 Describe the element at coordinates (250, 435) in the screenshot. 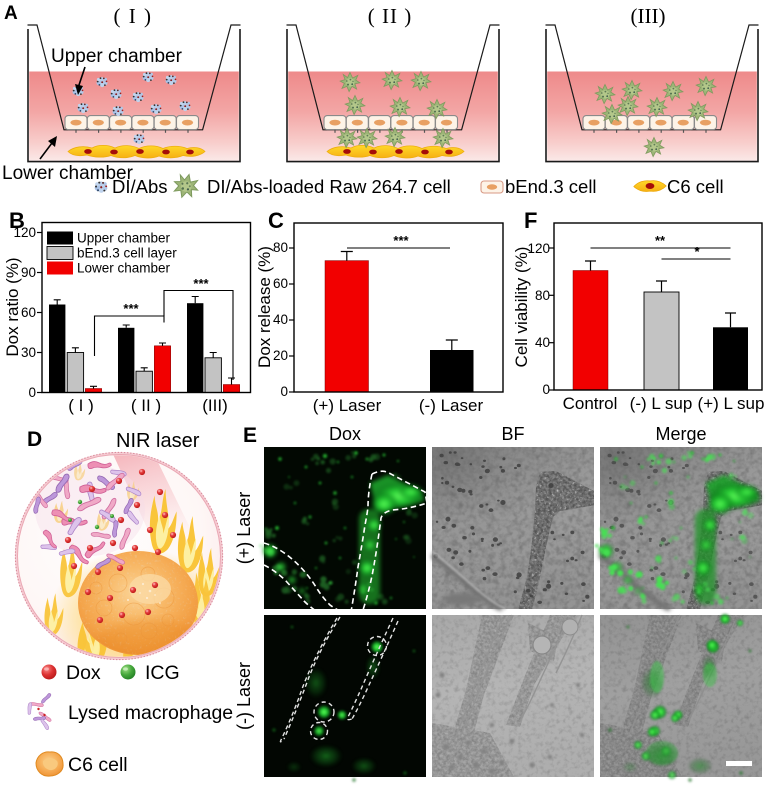

I see `svg-text: E` at that location.